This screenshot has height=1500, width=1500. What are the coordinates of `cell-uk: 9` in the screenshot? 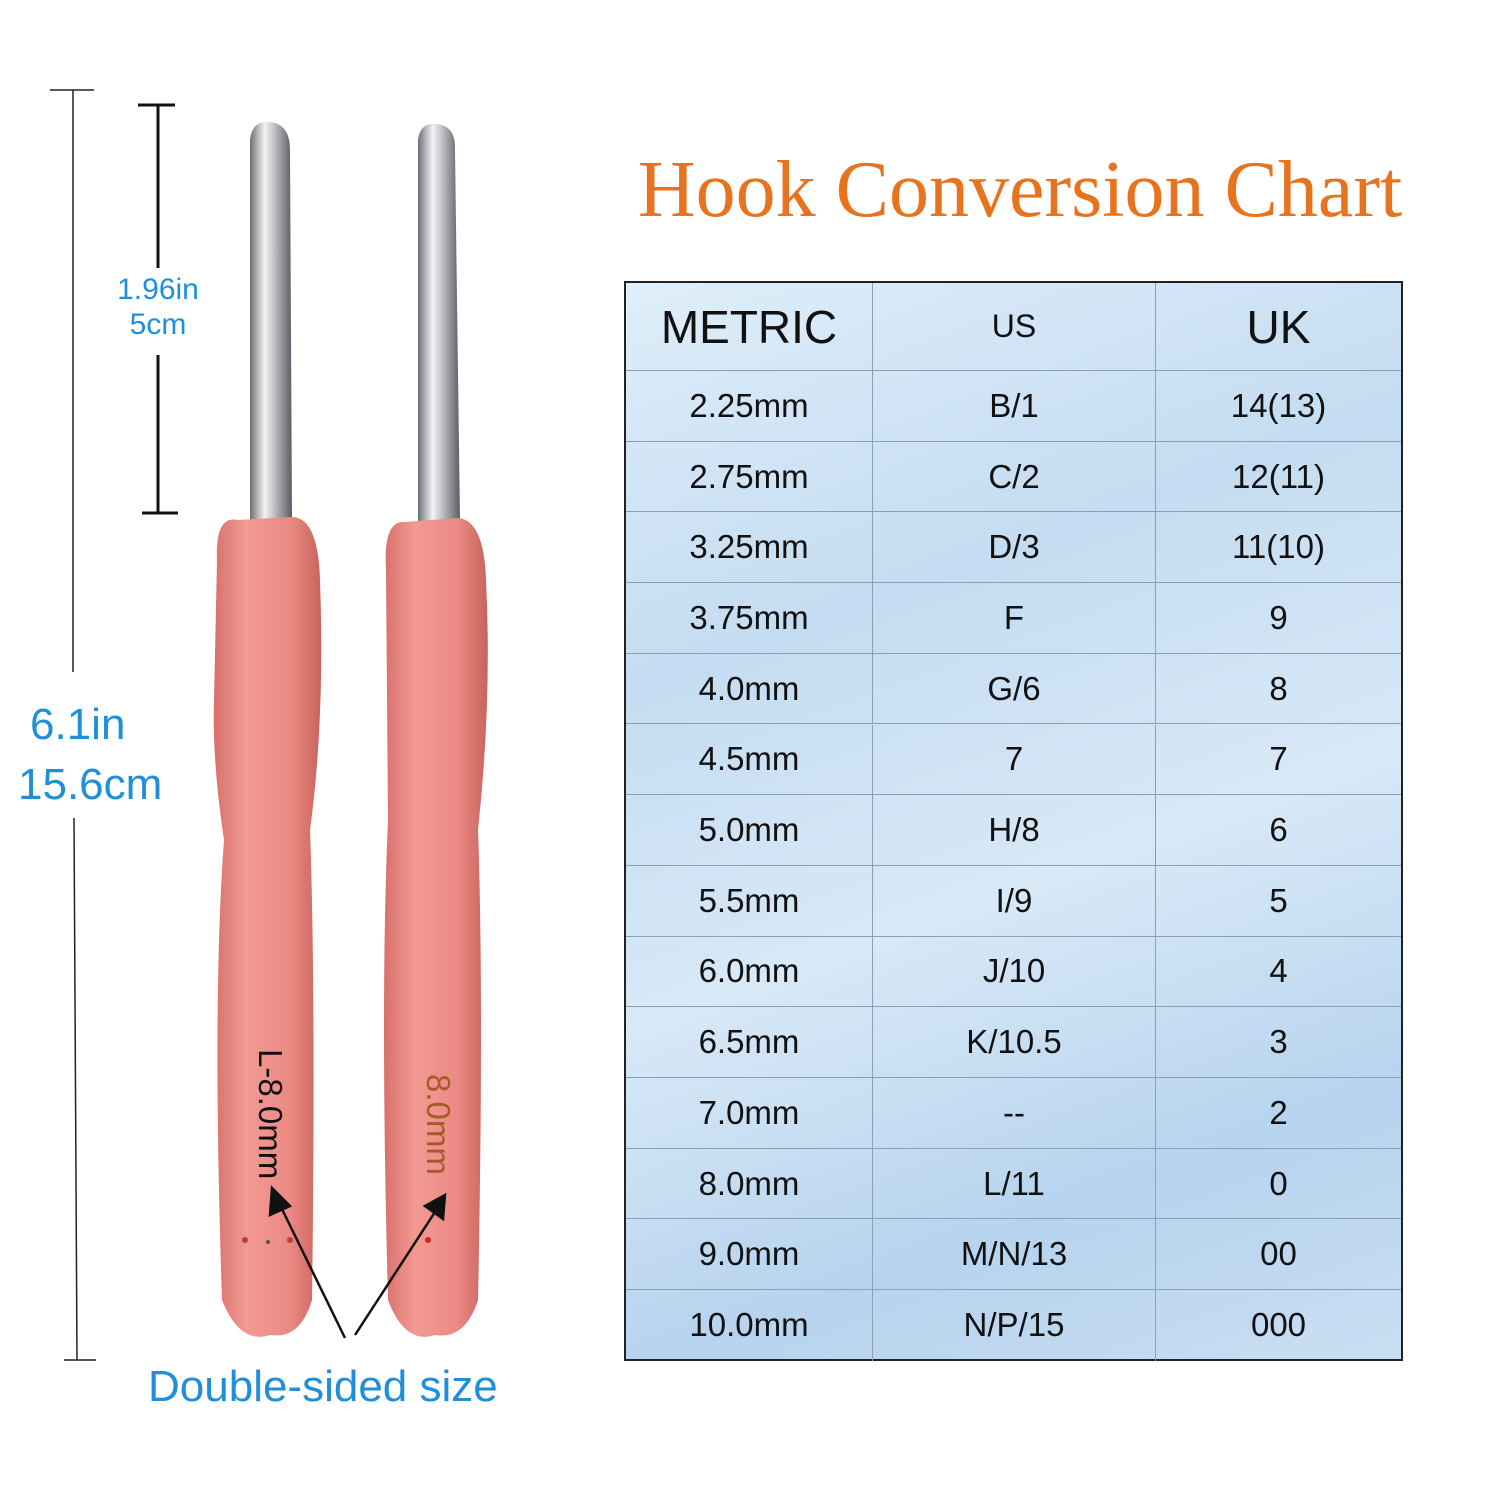 It's located at (1278, 617).